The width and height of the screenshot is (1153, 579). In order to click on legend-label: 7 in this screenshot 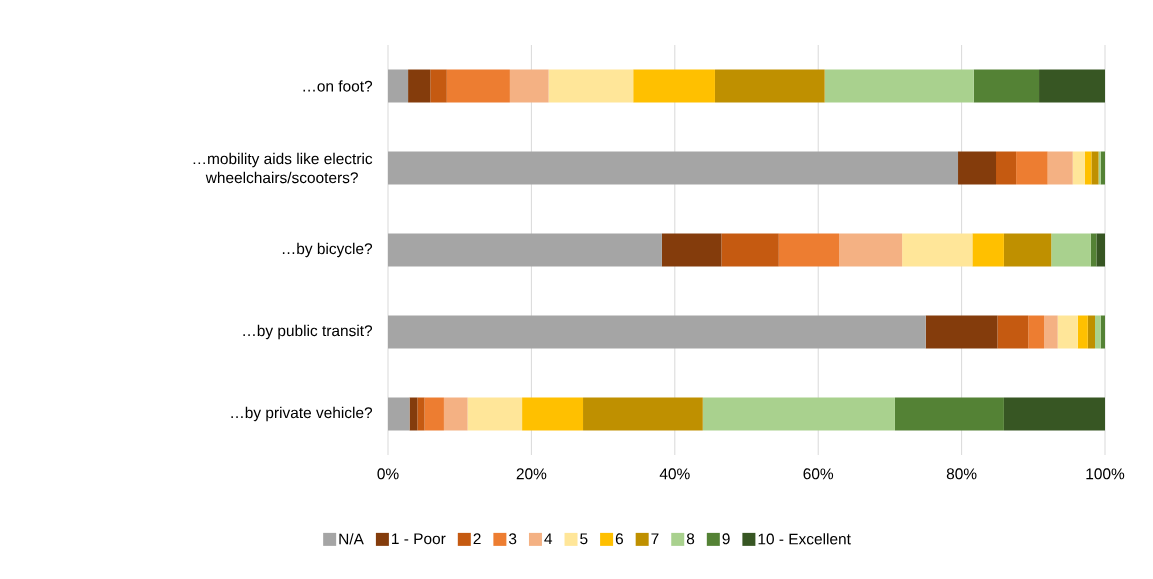, I will do `click(655, 539)`.